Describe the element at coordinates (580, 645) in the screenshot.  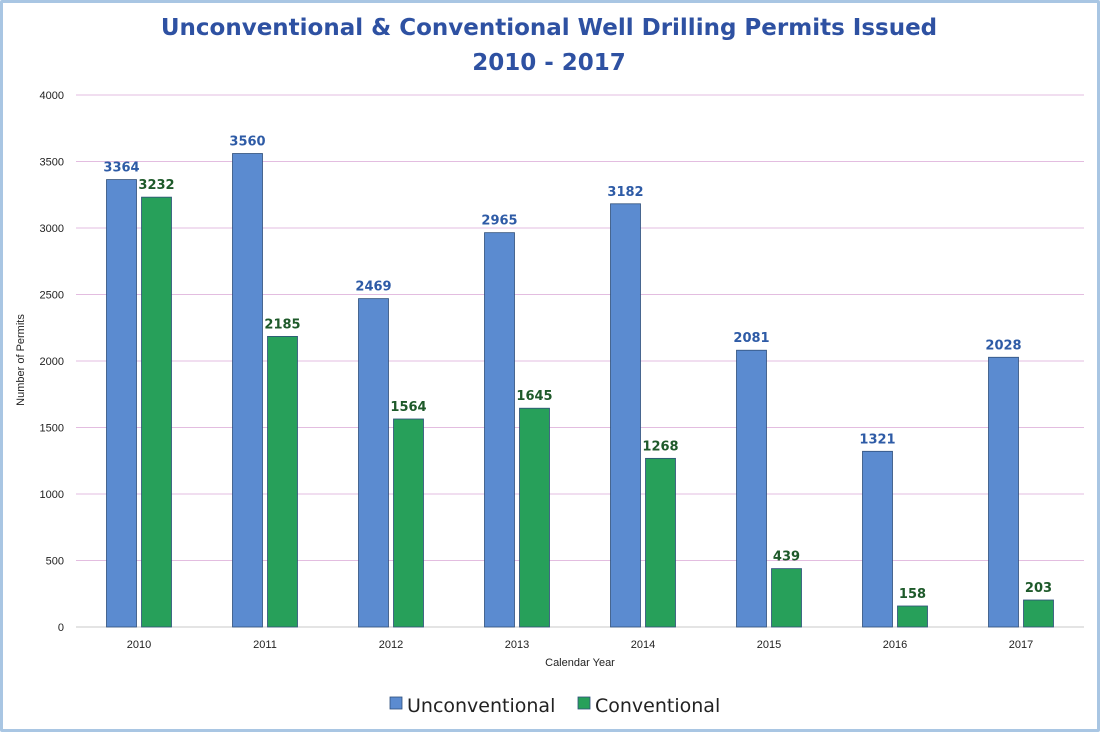
I see `x-axis-ticks: 2010 2011 2012 2013 2014 2015 2016 2017` at that location.